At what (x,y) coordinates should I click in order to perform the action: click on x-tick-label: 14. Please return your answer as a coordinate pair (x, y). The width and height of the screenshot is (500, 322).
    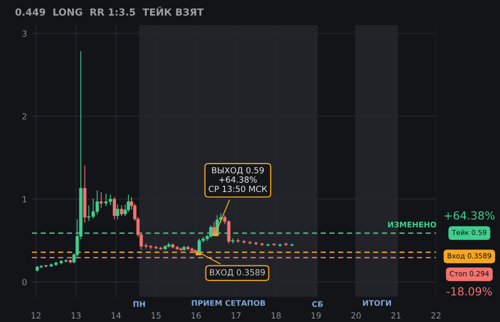
    Looking at the image, I should click on (116, 315).